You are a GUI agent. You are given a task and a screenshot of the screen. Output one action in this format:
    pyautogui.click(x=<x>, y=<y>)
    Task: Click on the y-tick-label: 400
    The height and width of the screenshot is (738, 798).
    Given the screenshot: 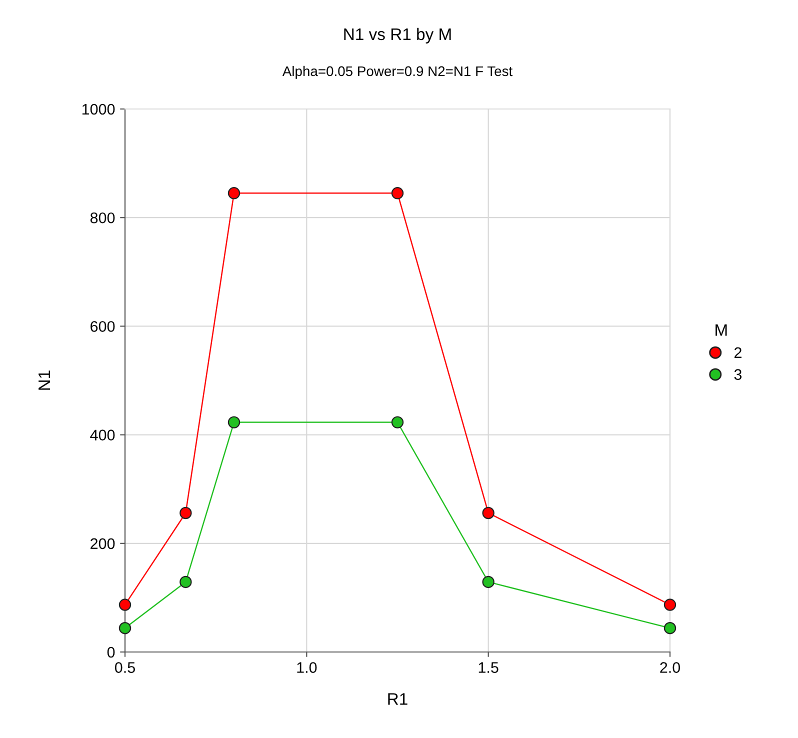 What is the action you would take?
    pyautogui.click(x=102, y=435)
    